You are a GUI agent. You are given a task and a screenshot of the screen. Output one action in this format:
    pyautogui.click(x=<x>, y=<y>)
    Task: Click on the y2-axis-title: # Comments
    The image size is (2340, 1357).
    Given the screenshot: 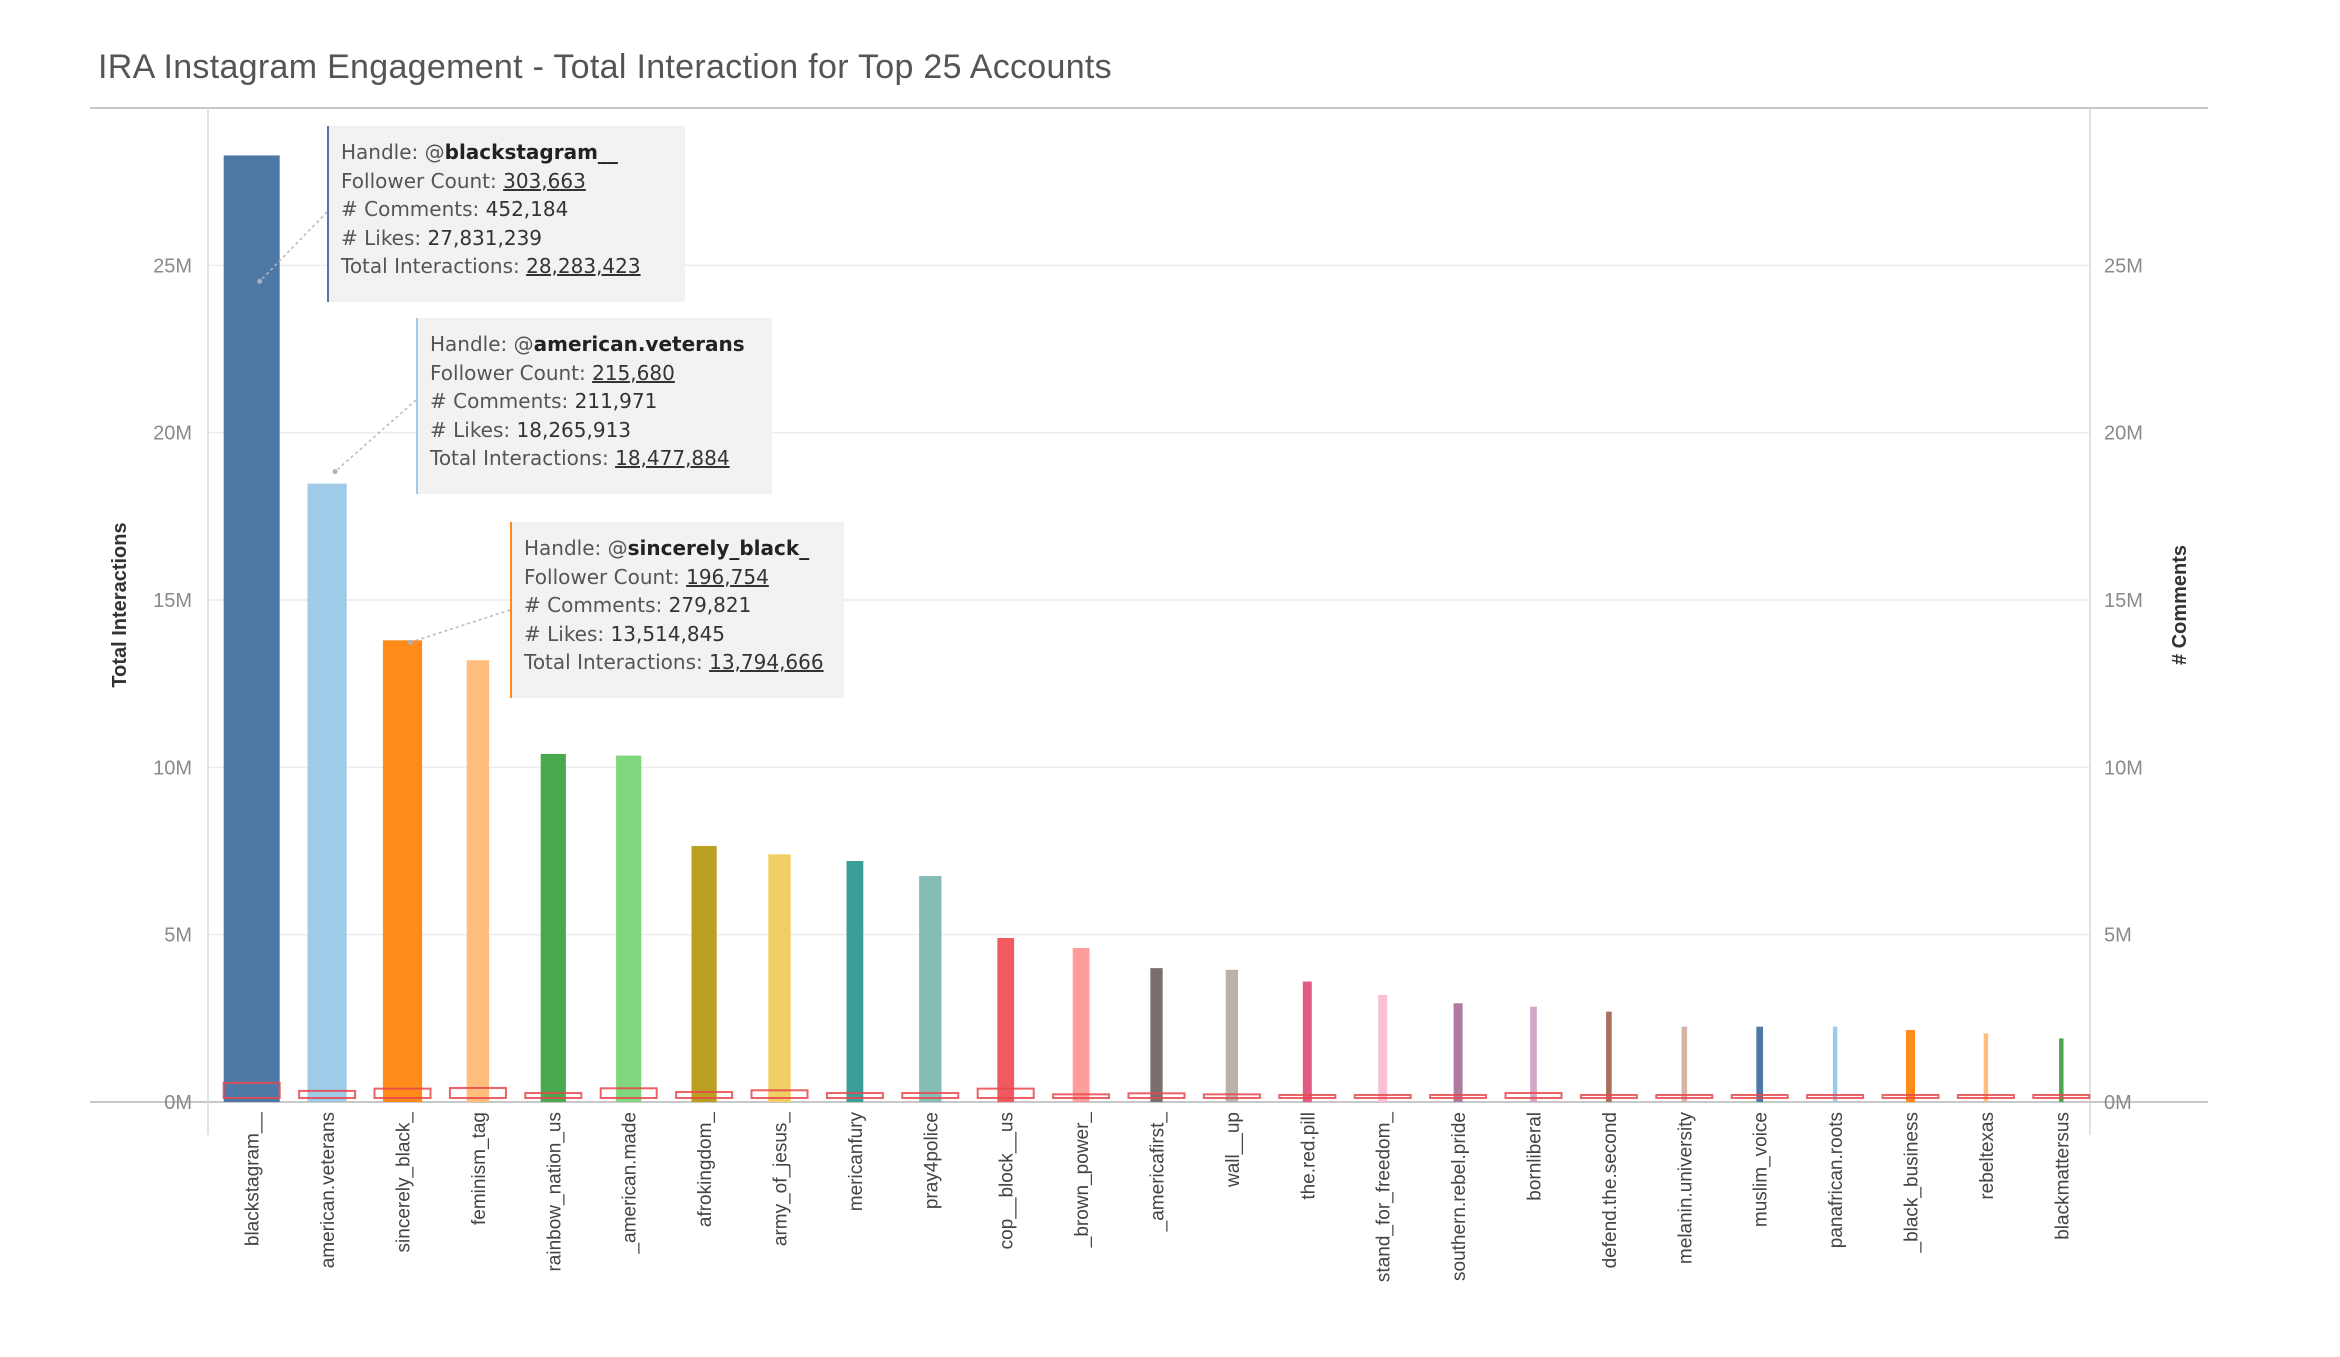 What is the action you would take?
    pyautogui.click(x=2180, y=605)
    